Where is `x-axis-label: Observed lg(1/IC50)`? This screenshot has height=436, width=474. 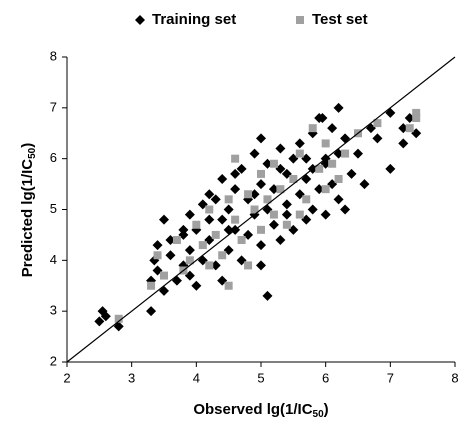 x-axis-label: Observed lg(1/IC50) is located at coordinates (260, 410).